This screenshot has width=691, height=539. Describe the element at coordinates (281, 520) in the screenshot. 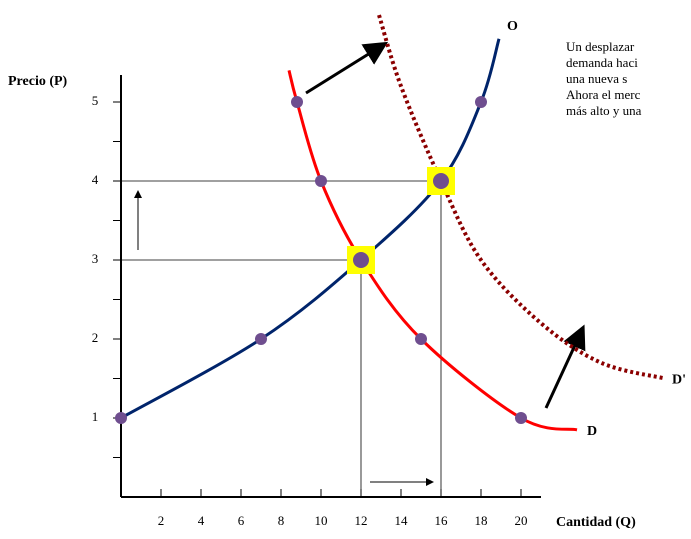

I see `x-tick-label: 8` at that location.